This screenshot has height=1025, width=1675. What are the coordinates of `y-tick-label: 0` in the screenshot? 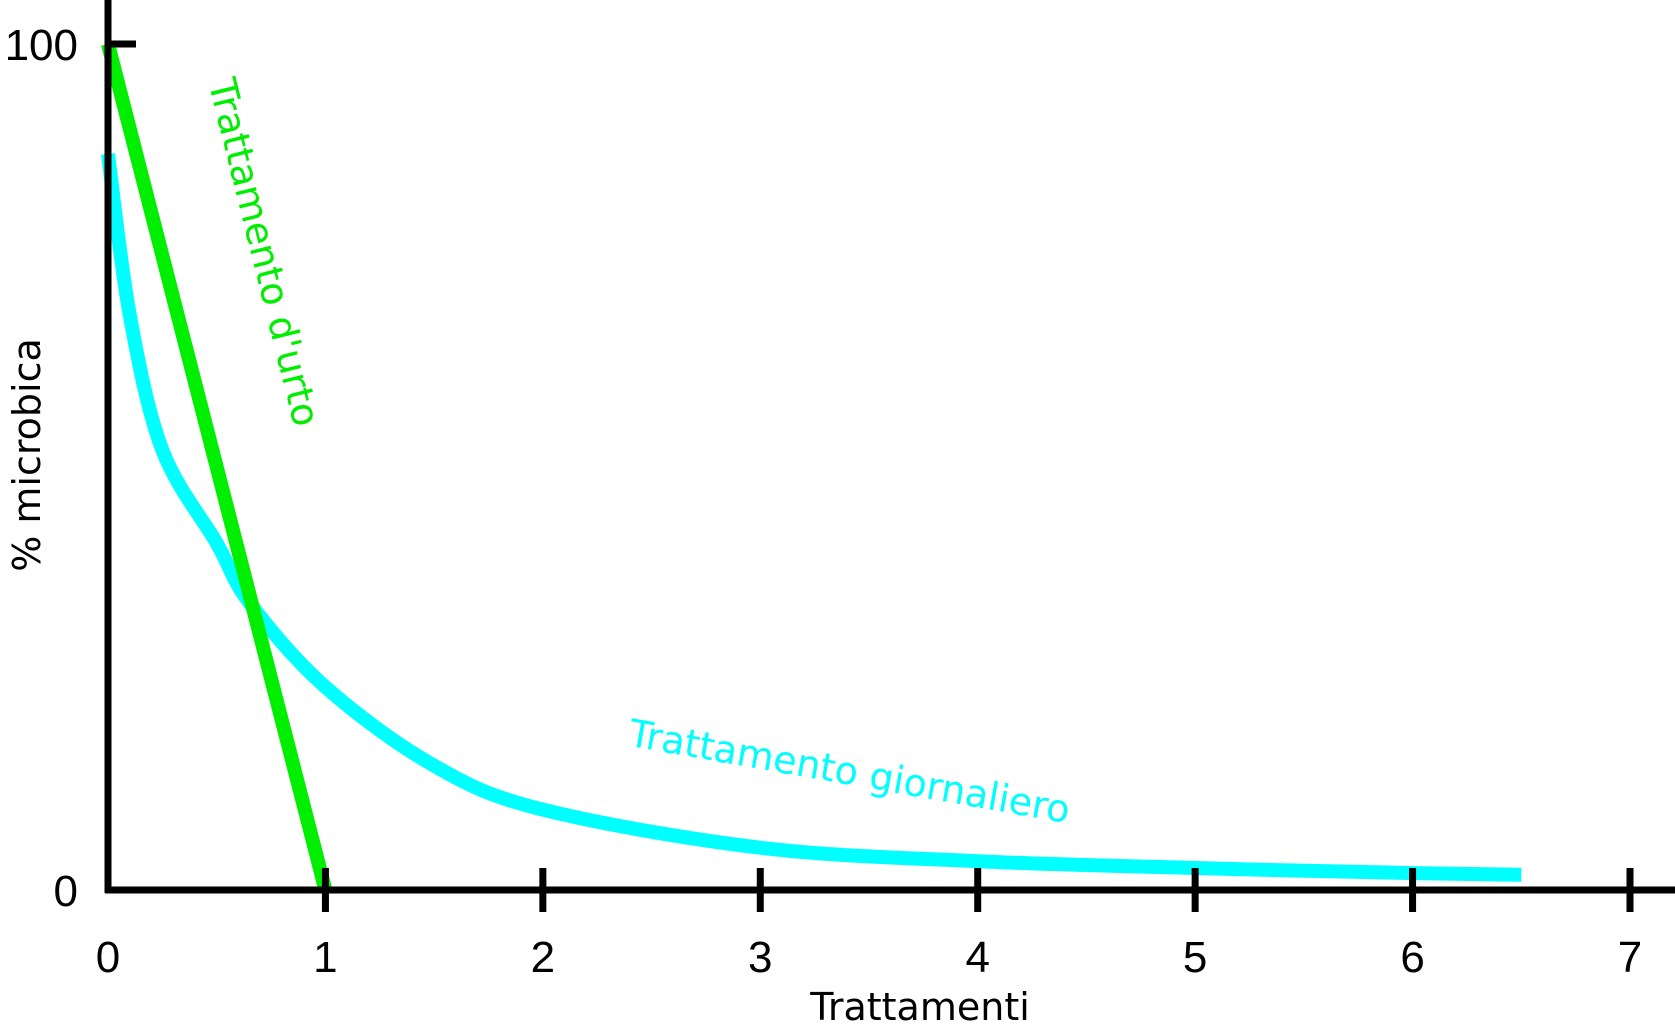 It's located at (66, 891).